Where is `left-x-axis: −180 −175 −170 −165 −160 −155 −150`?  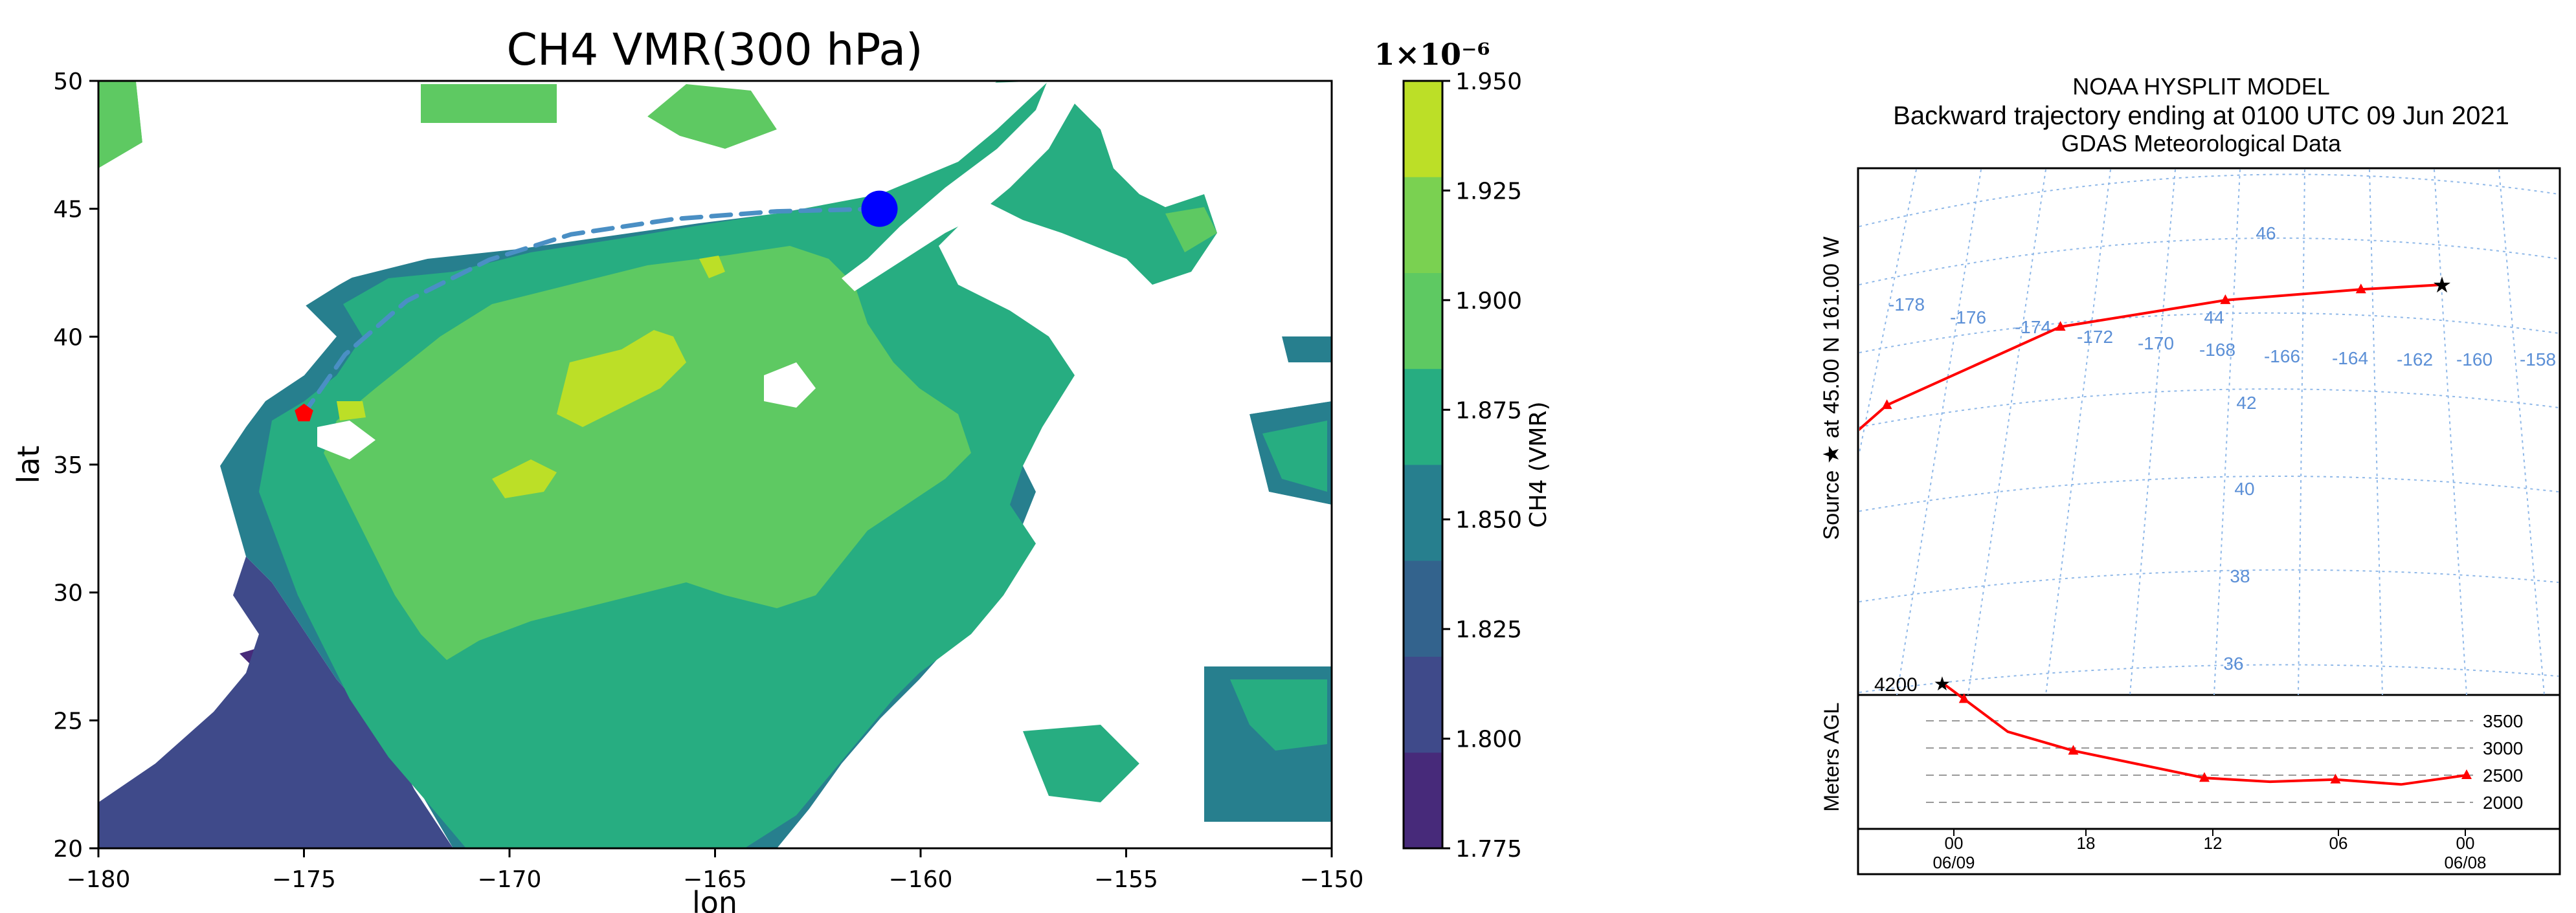
left-x-axis: −180 −175 −170 −165 −160 −155 −150 is located at coordinates (715, 870).